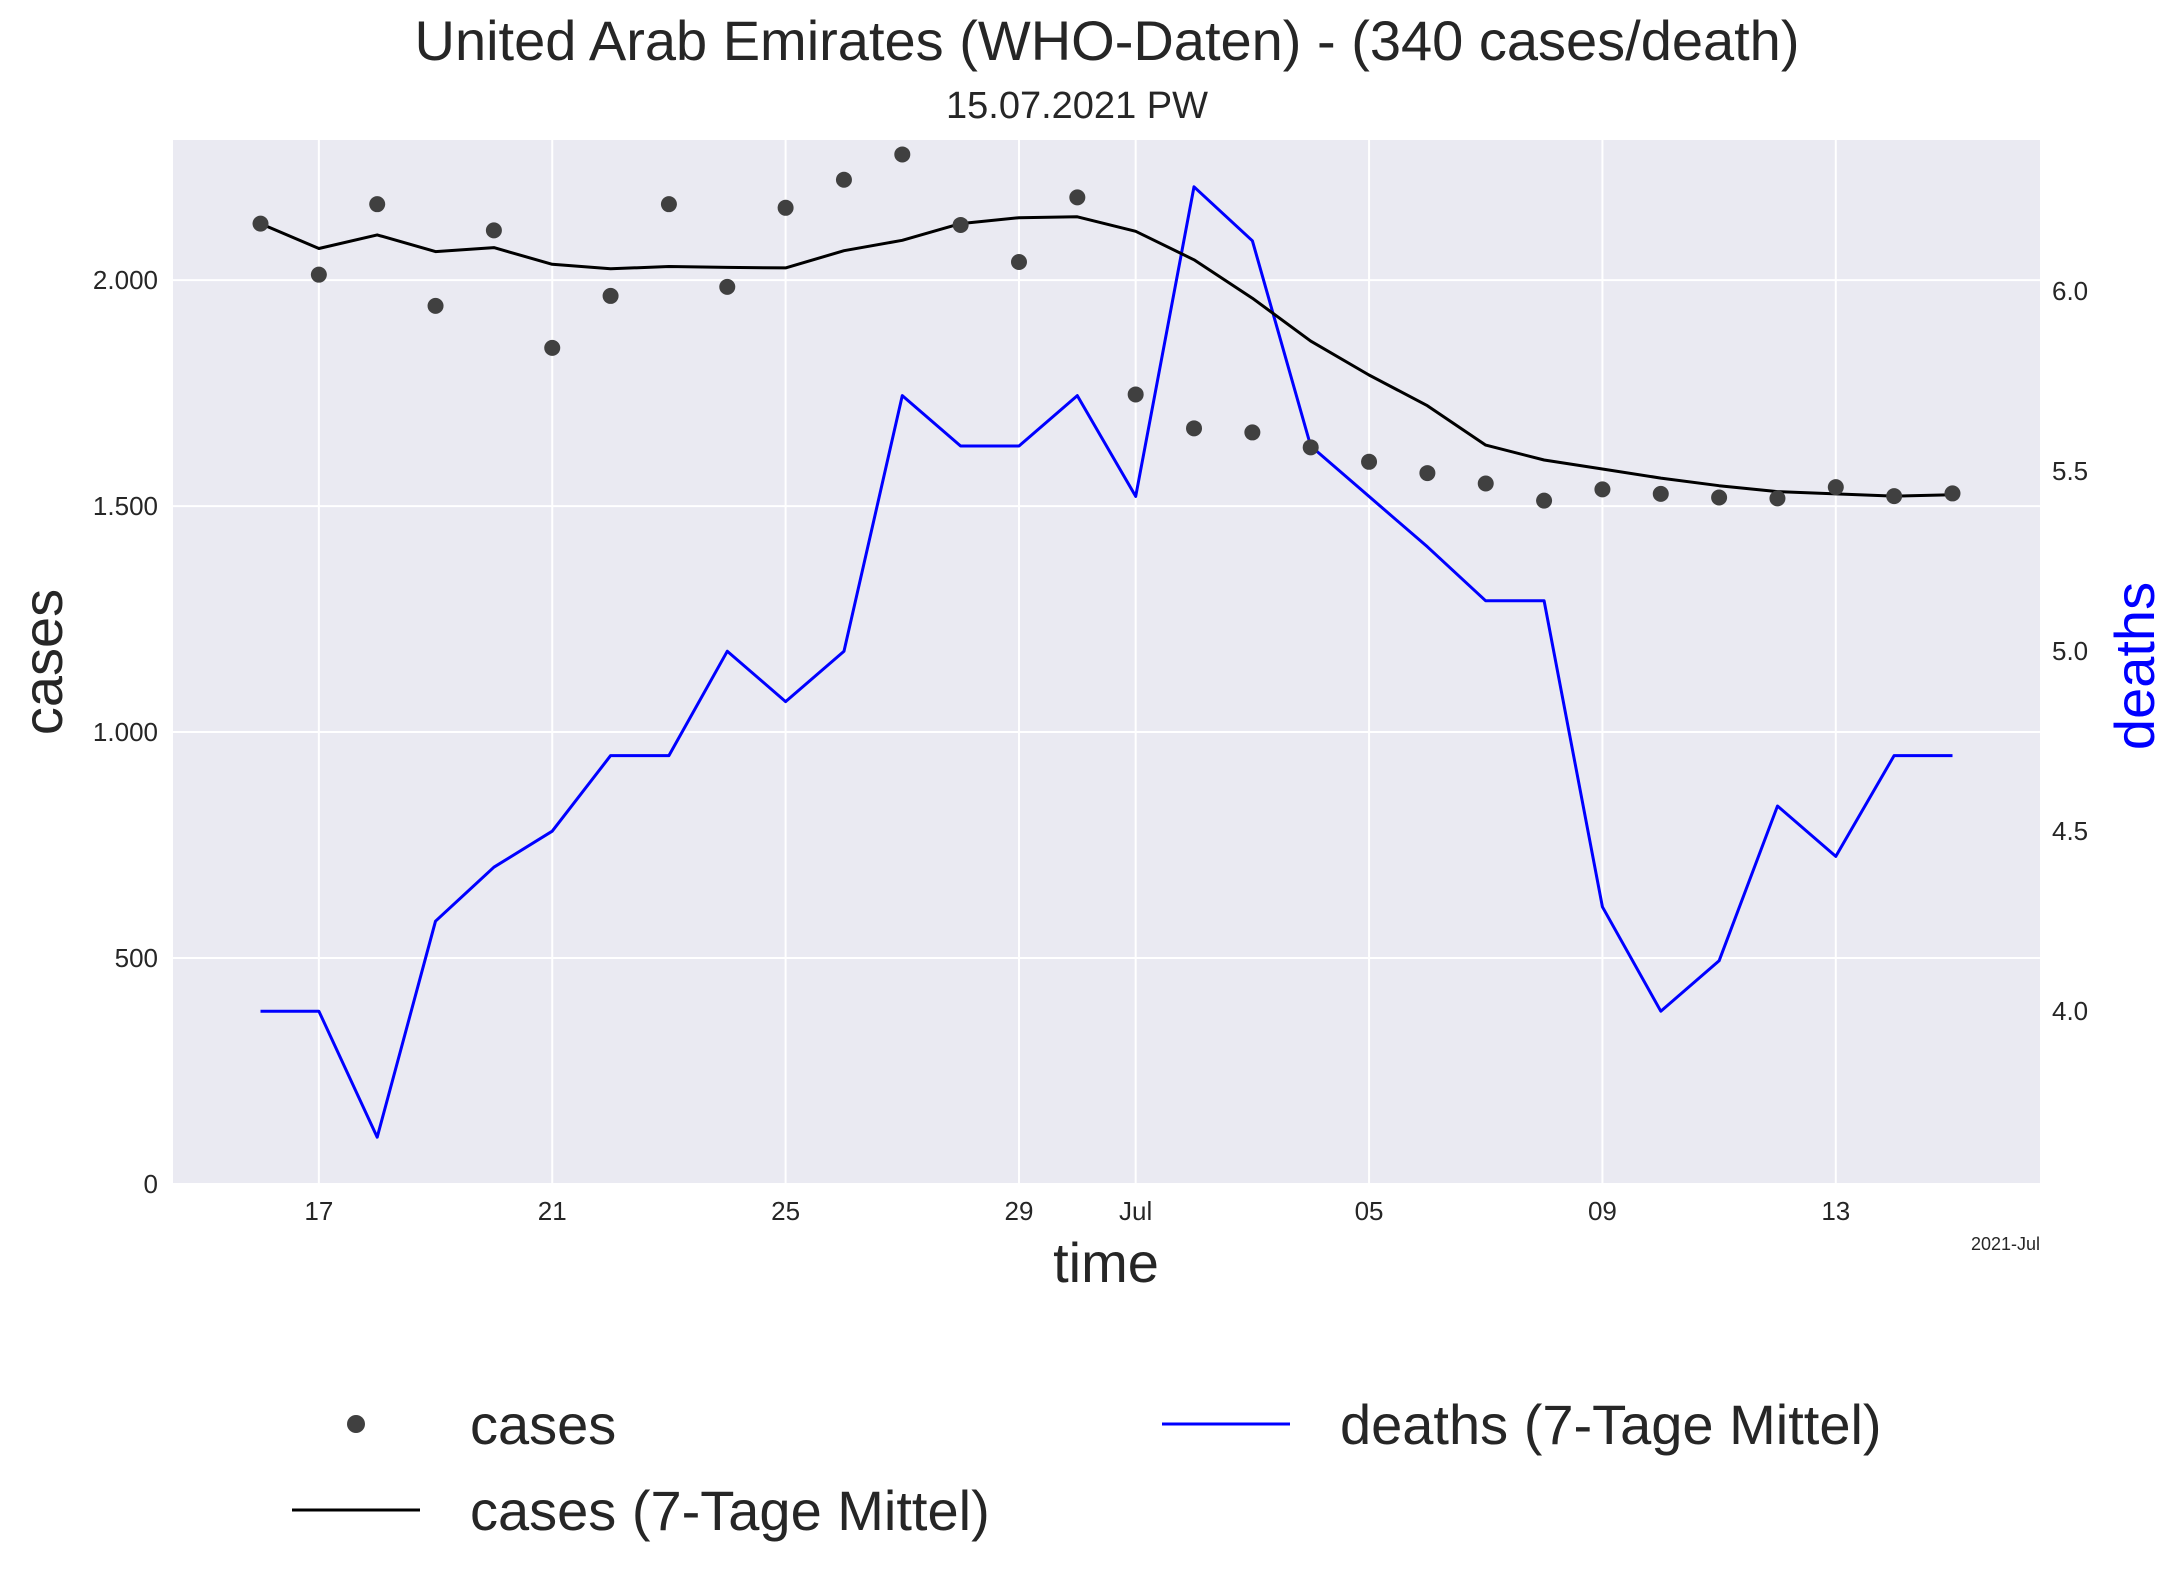 The image size is (2171, 1578). I want to click on x-tick-label: 09, so click(1602, 1211).